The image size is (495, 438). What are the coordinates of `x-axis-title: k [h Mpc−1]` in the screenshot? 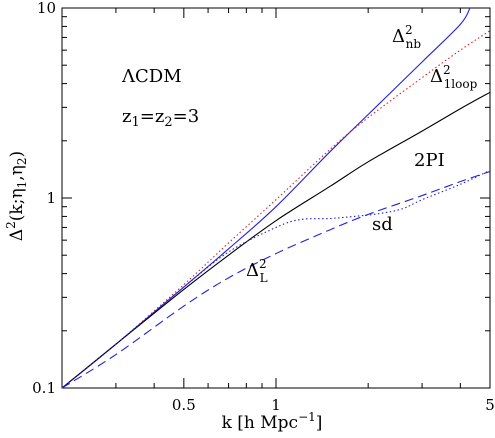 It's located at (272, 421).